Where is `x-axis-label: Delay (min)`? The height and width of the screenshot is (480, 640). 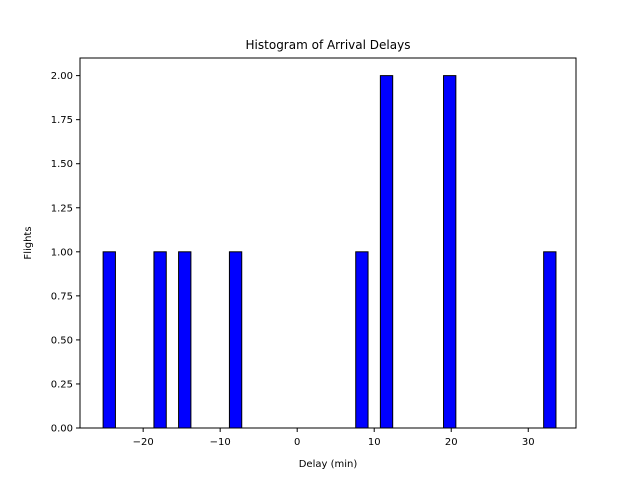 x-axis-label: Delay (min) is located at coordinates (328, 464).